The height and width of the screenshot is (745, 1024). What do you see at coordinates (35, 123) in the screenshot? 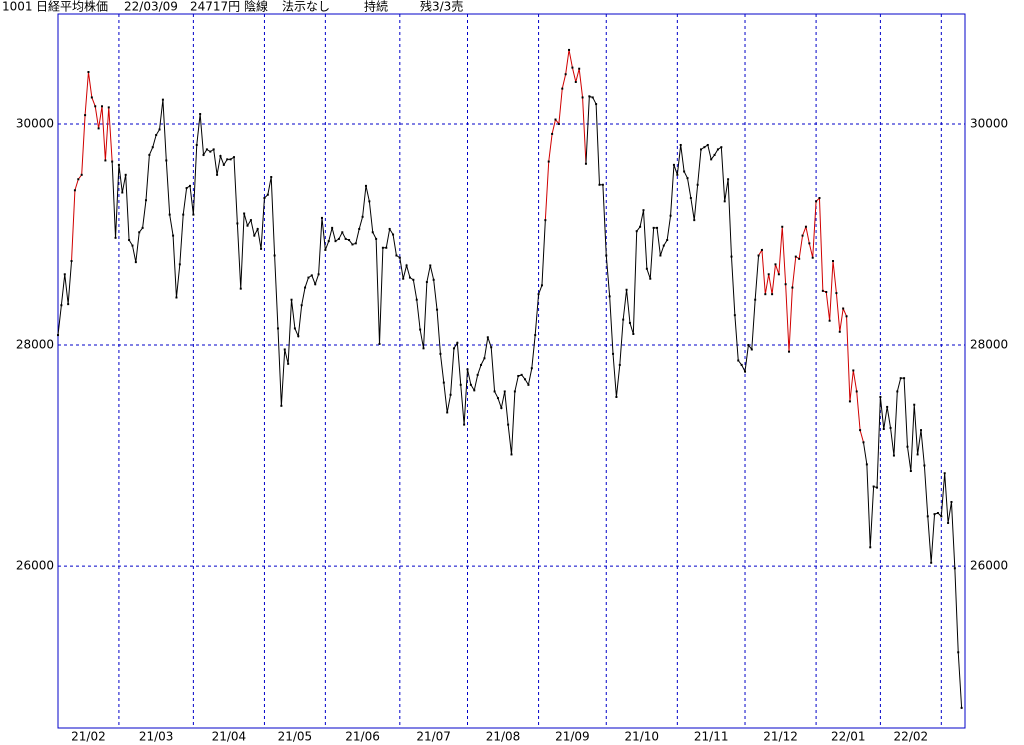
I see `y-tick-label: 30000` at bounding box center [35, 123].